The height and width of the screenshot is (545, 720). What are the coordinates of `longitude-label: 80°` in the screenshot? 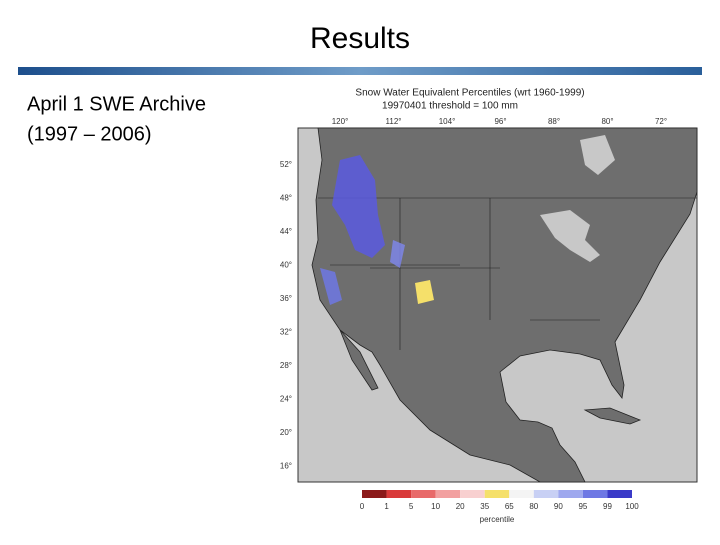 It's located at (607, 121).